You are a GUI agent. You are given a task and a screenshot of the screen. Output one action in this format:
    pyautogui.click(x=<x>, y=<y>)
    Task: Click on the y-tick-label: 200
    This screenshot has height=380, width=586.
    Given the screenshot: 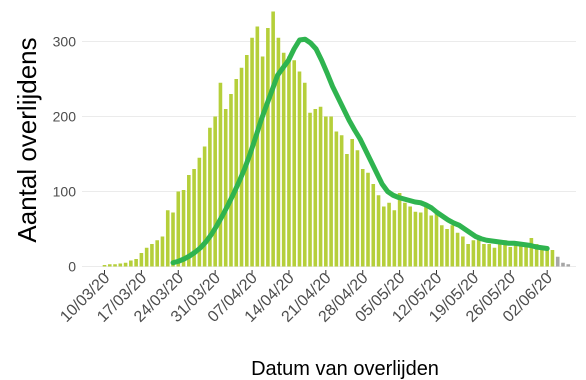 What is the action you would take?
    pyautogui.click(x=65, y=117)
    